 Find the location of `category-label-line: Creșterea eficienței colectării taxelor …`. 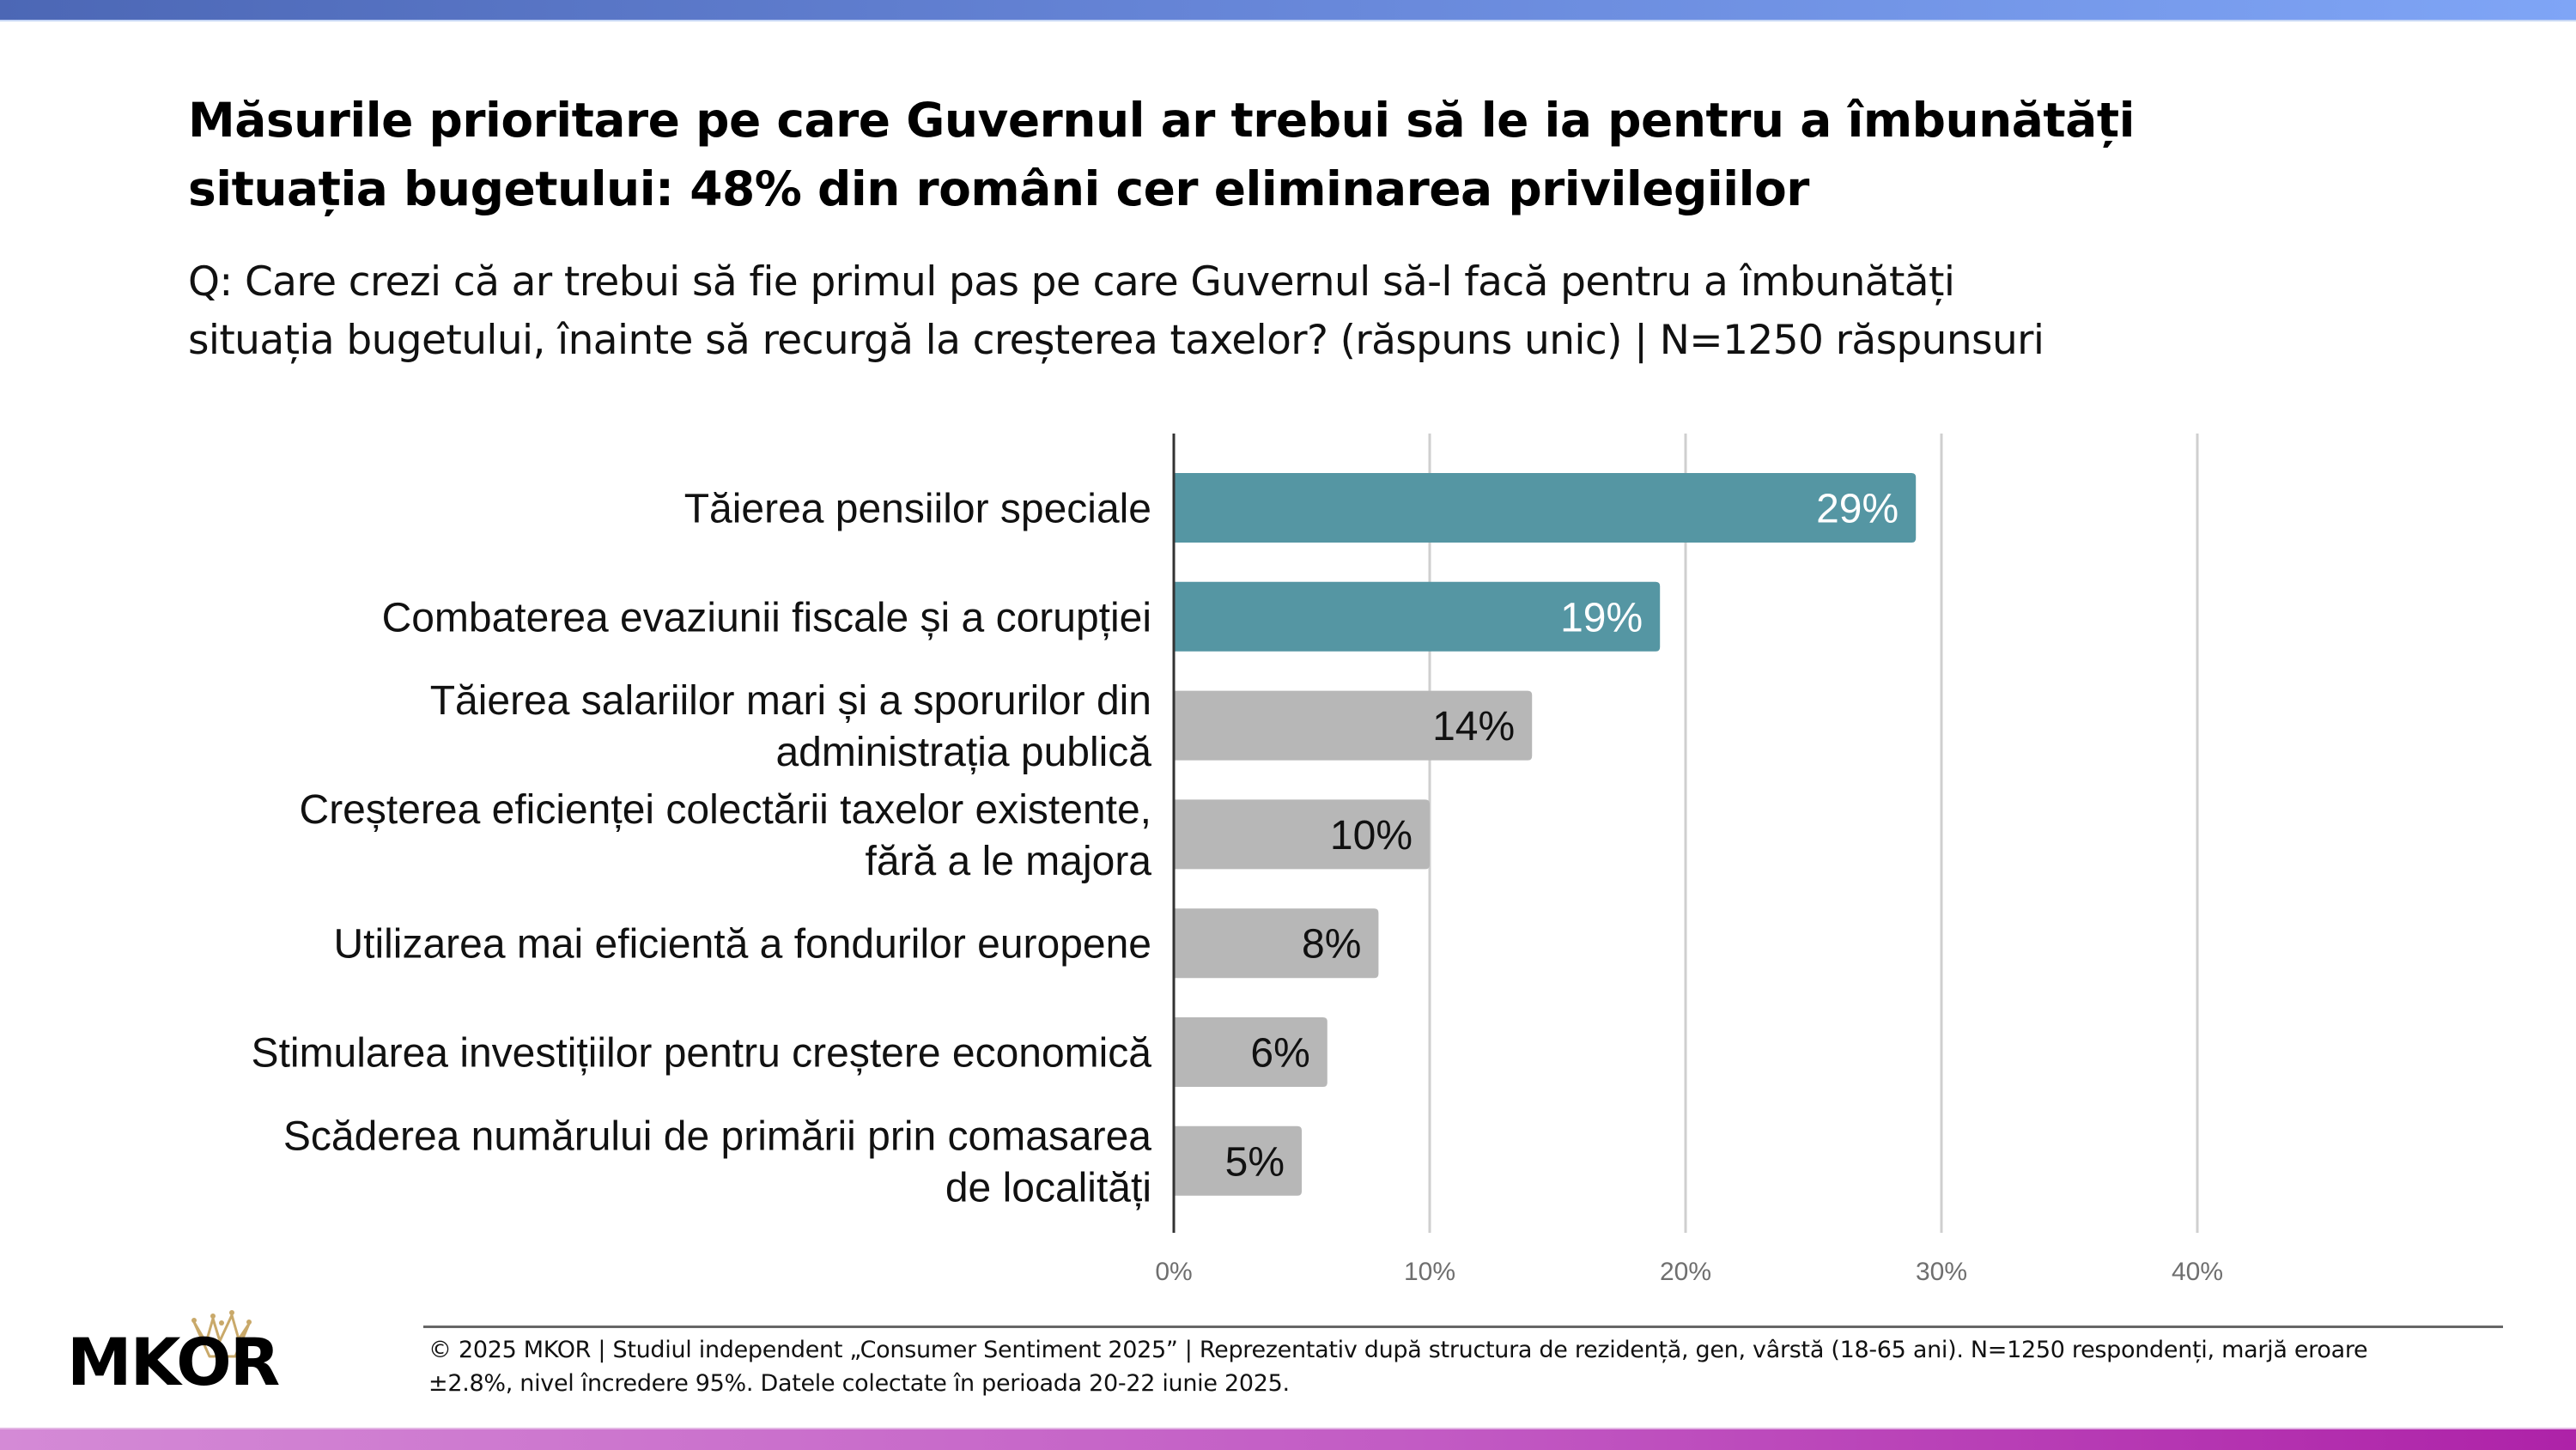

category-label-line: Creșterea eficienței colectării taxelor … is located at coordinates (726, 810).